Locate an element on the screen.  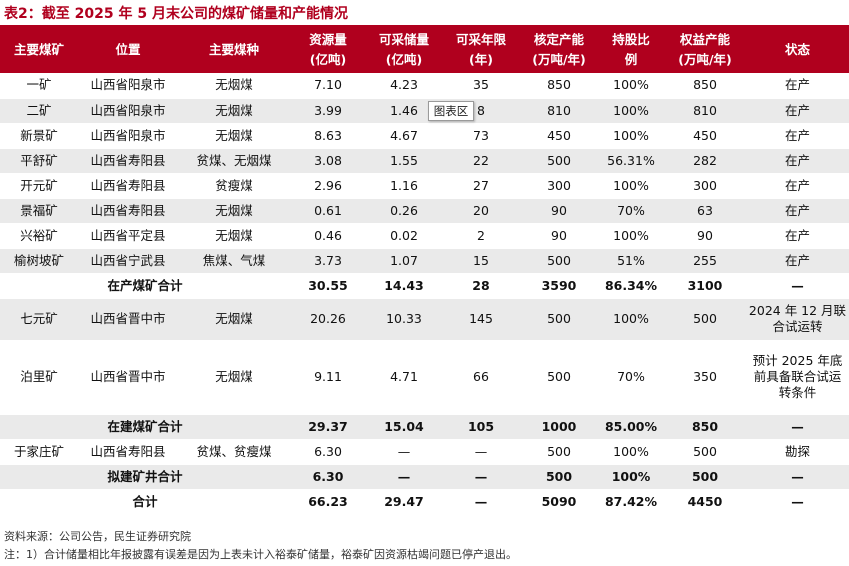
capacity: 450 is located at coordinates (559, 136).